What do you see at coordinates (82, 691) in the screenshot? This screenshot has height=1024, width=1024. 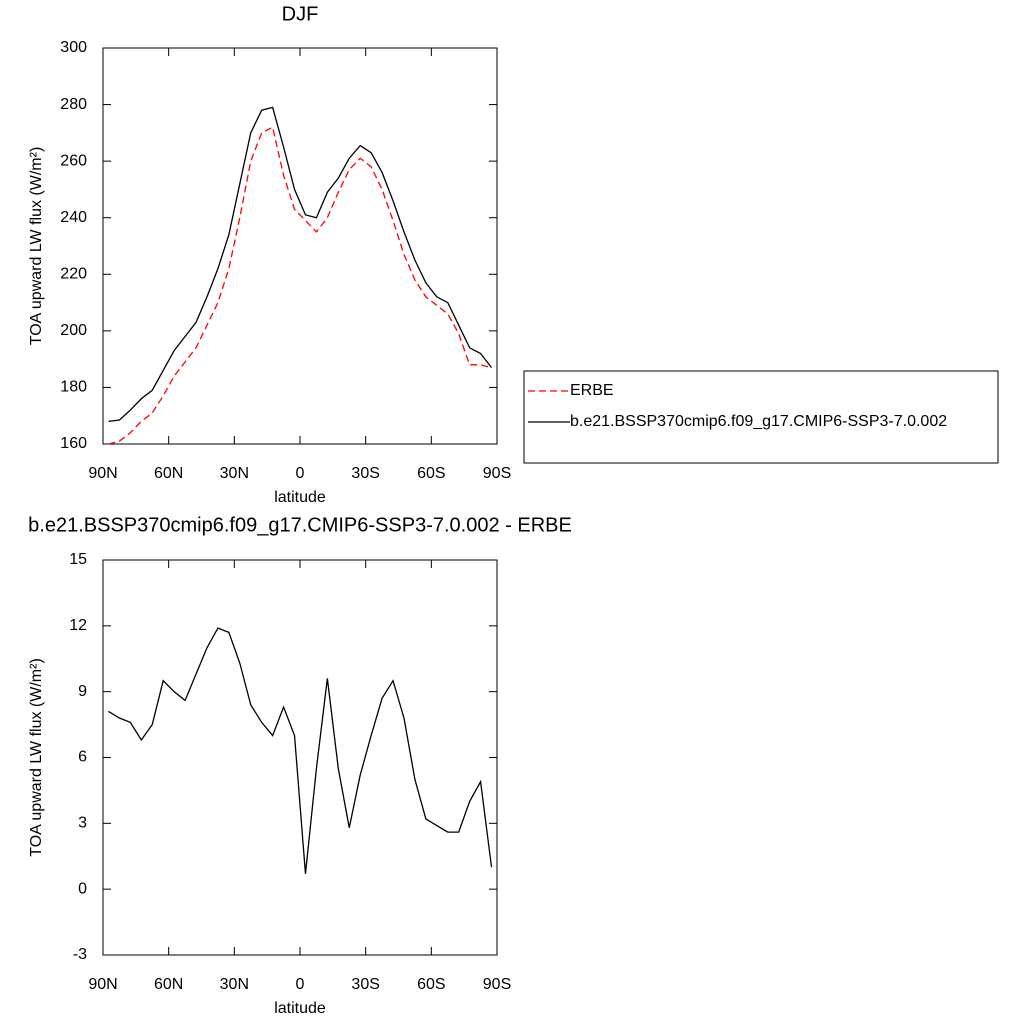 I see `y-tick-label: 9` at bounding box center [82, 691].